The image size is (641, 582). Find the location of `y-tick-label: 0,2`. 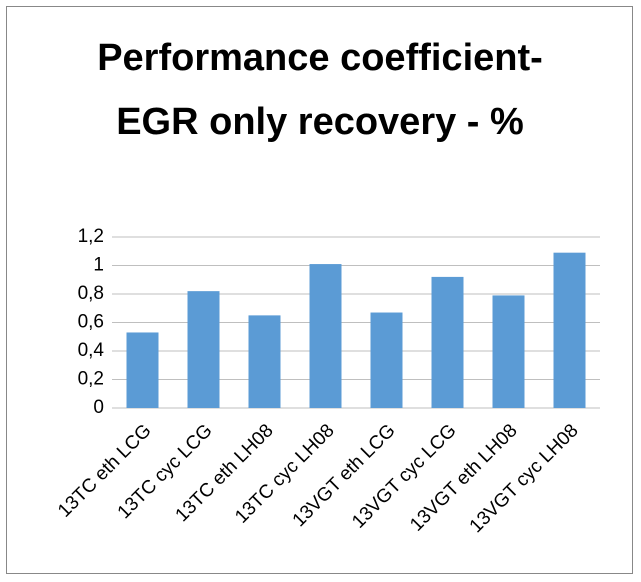

y-tick-label: 0,2 is located at coordinates (91, 379).